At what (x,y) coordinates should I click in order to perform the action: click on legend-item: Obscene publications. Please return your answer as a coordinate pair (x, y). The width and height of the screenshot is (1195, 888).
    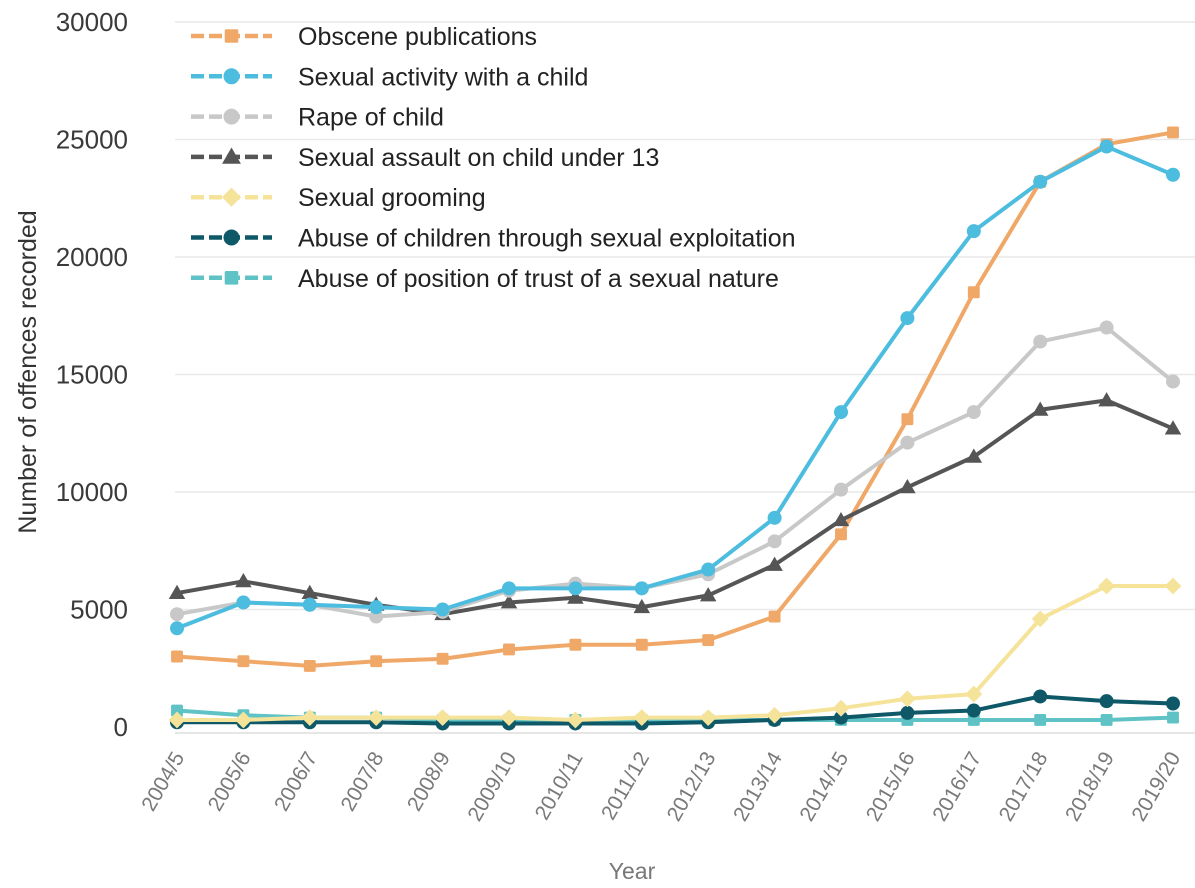
    Looking at the image, I should click on (364, 37).